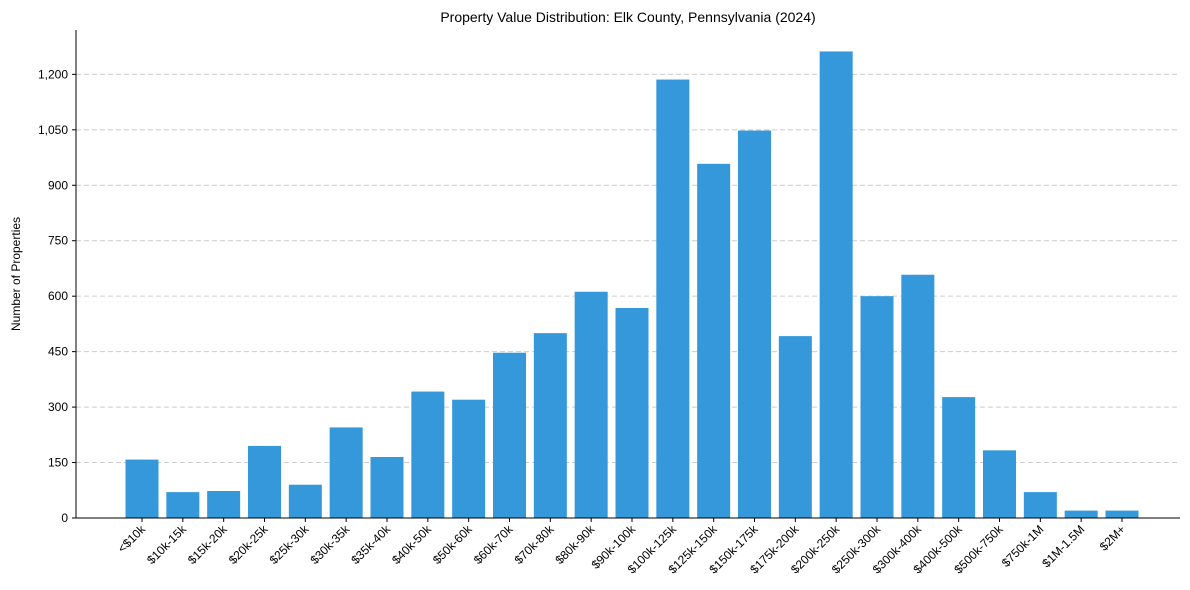  Describe the element at coordinates (167, 545) in the screenshot. I see `x-tick-label: $10k-15k` at that location.